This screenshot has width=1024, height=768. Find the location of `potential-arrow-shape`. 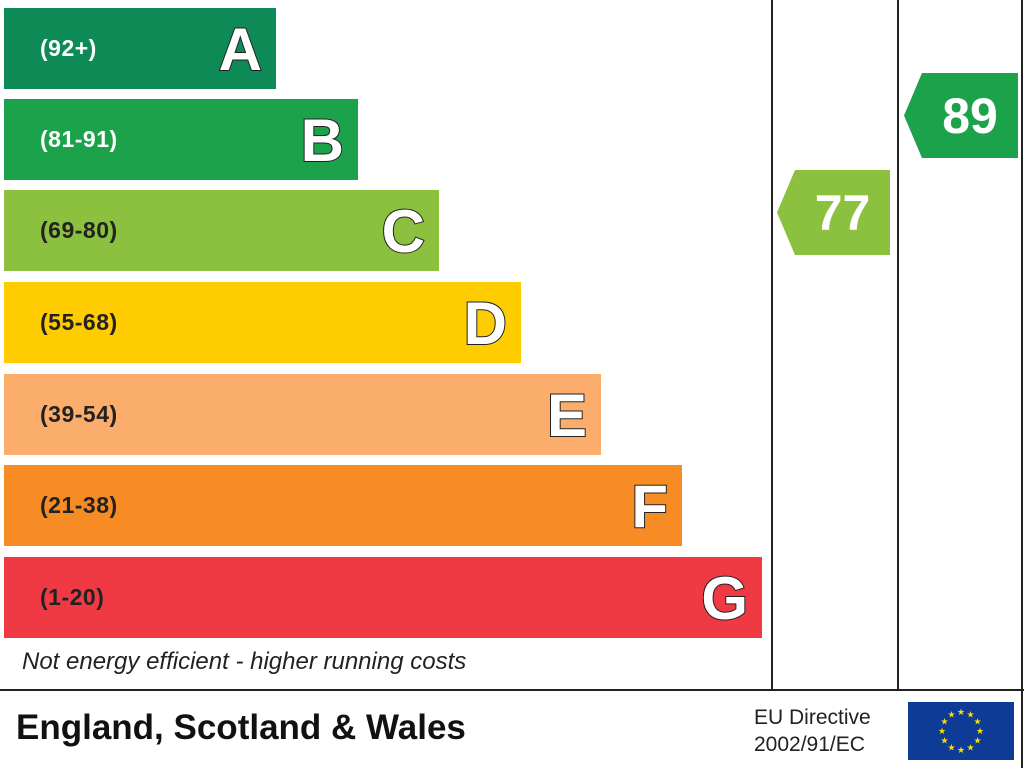

potential-arrow-shape is located at coordinates (961, 115).